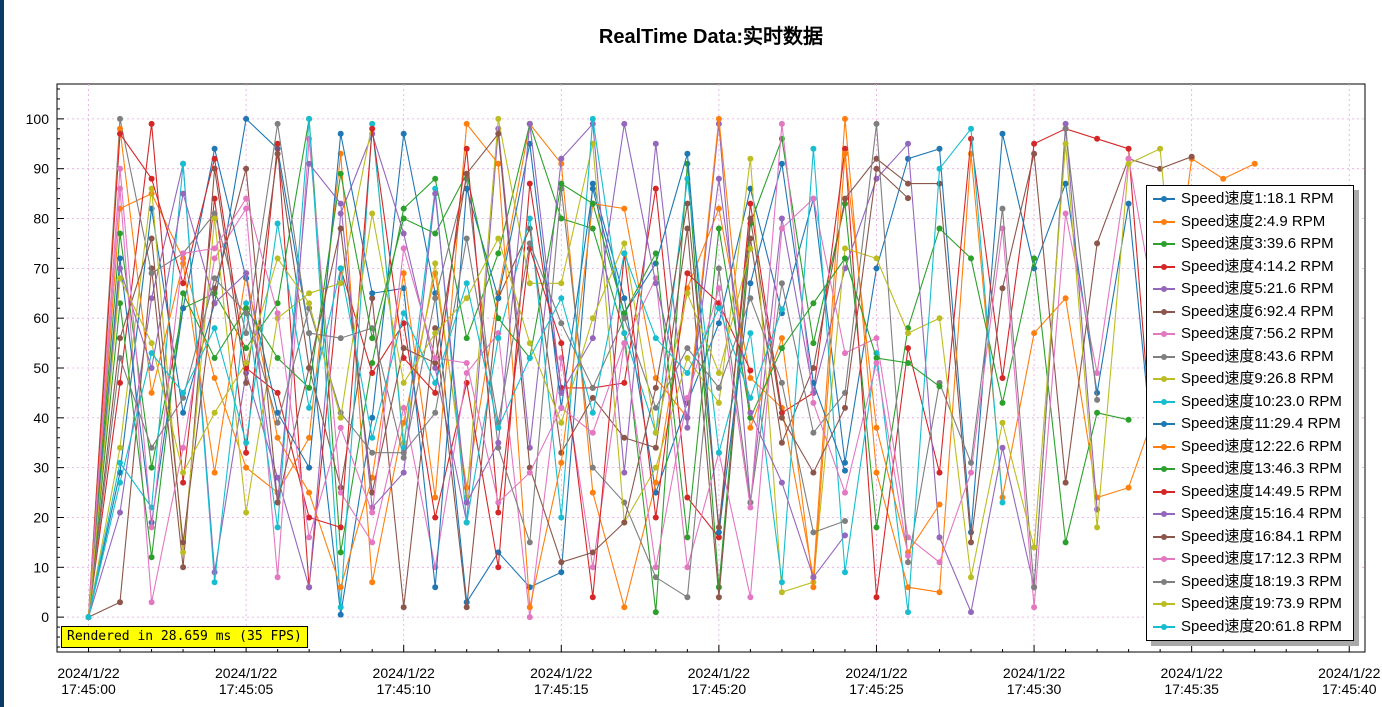  I want to click on y-tick-label: 30, so click(41, 468).